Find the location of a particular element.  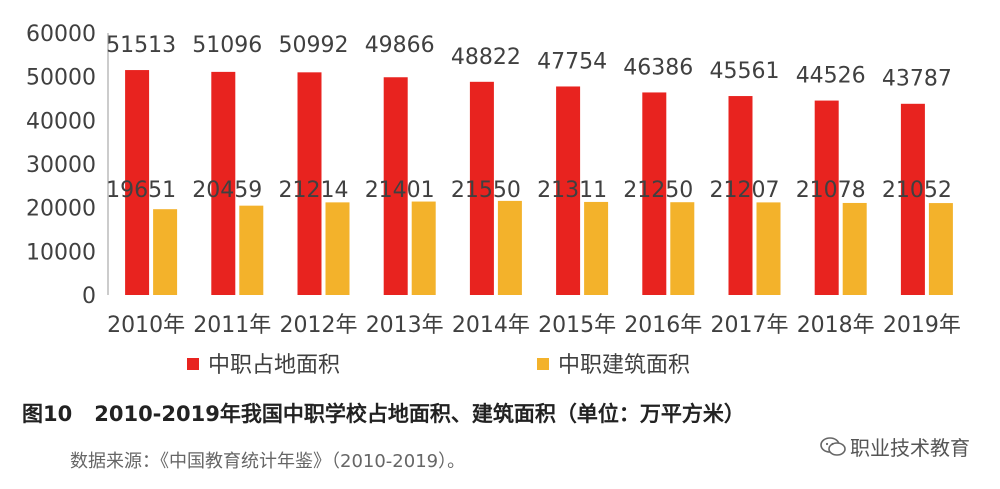

data-label-series-2: 21250 is located at coordinates (658, 190).